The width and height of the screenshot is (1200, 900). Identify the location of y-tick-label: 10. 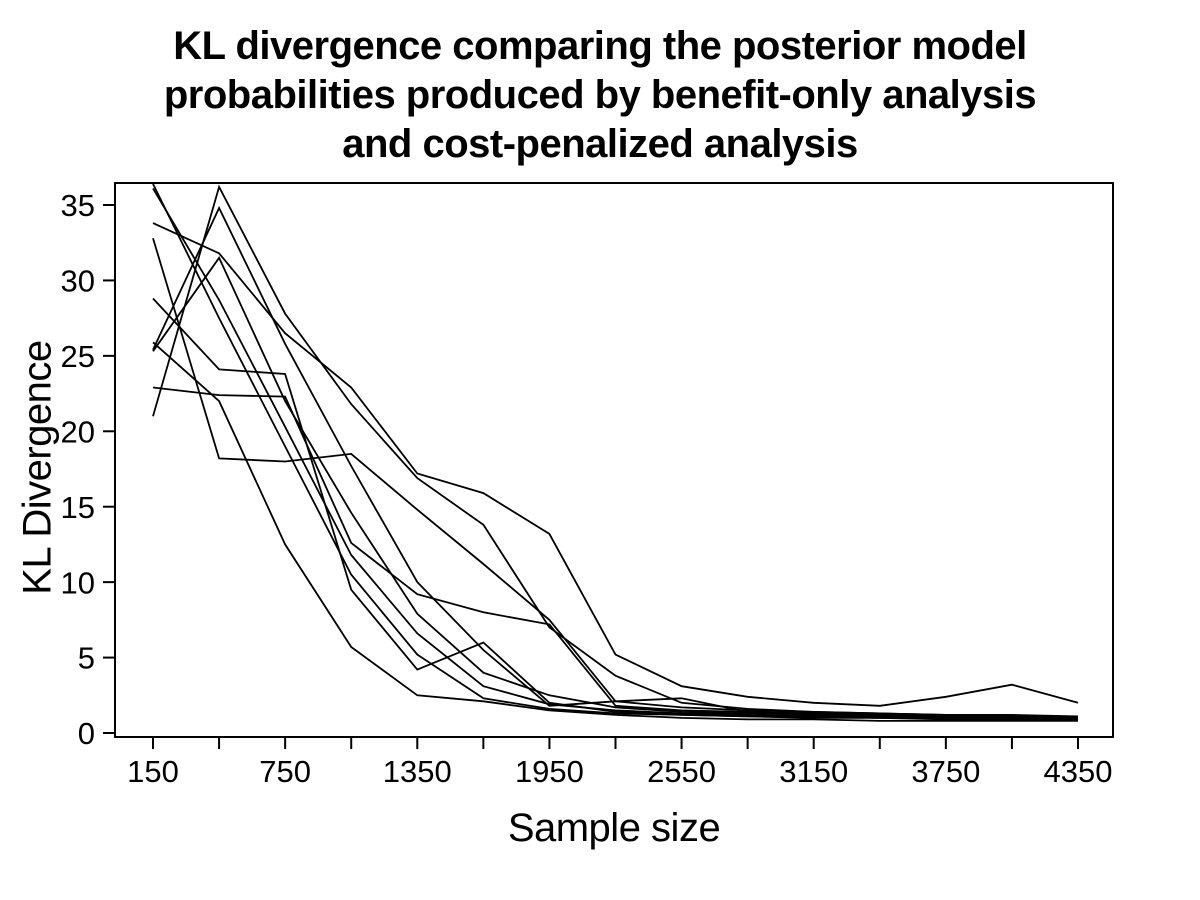
(78, 582).